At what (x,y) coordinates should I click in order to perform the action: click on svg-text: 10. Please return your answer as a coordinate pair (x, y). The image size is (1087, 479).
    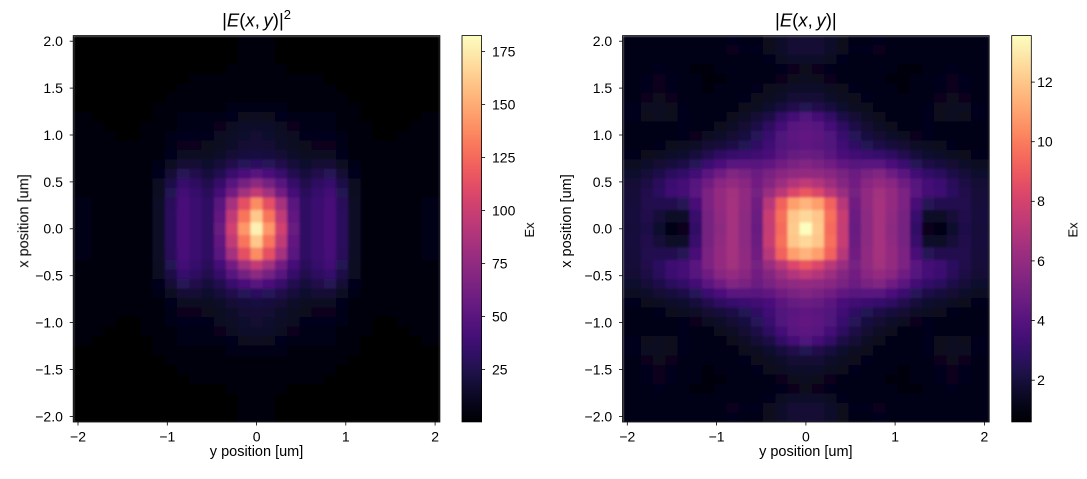
    Looking at the image, I should click on (1045, 142).